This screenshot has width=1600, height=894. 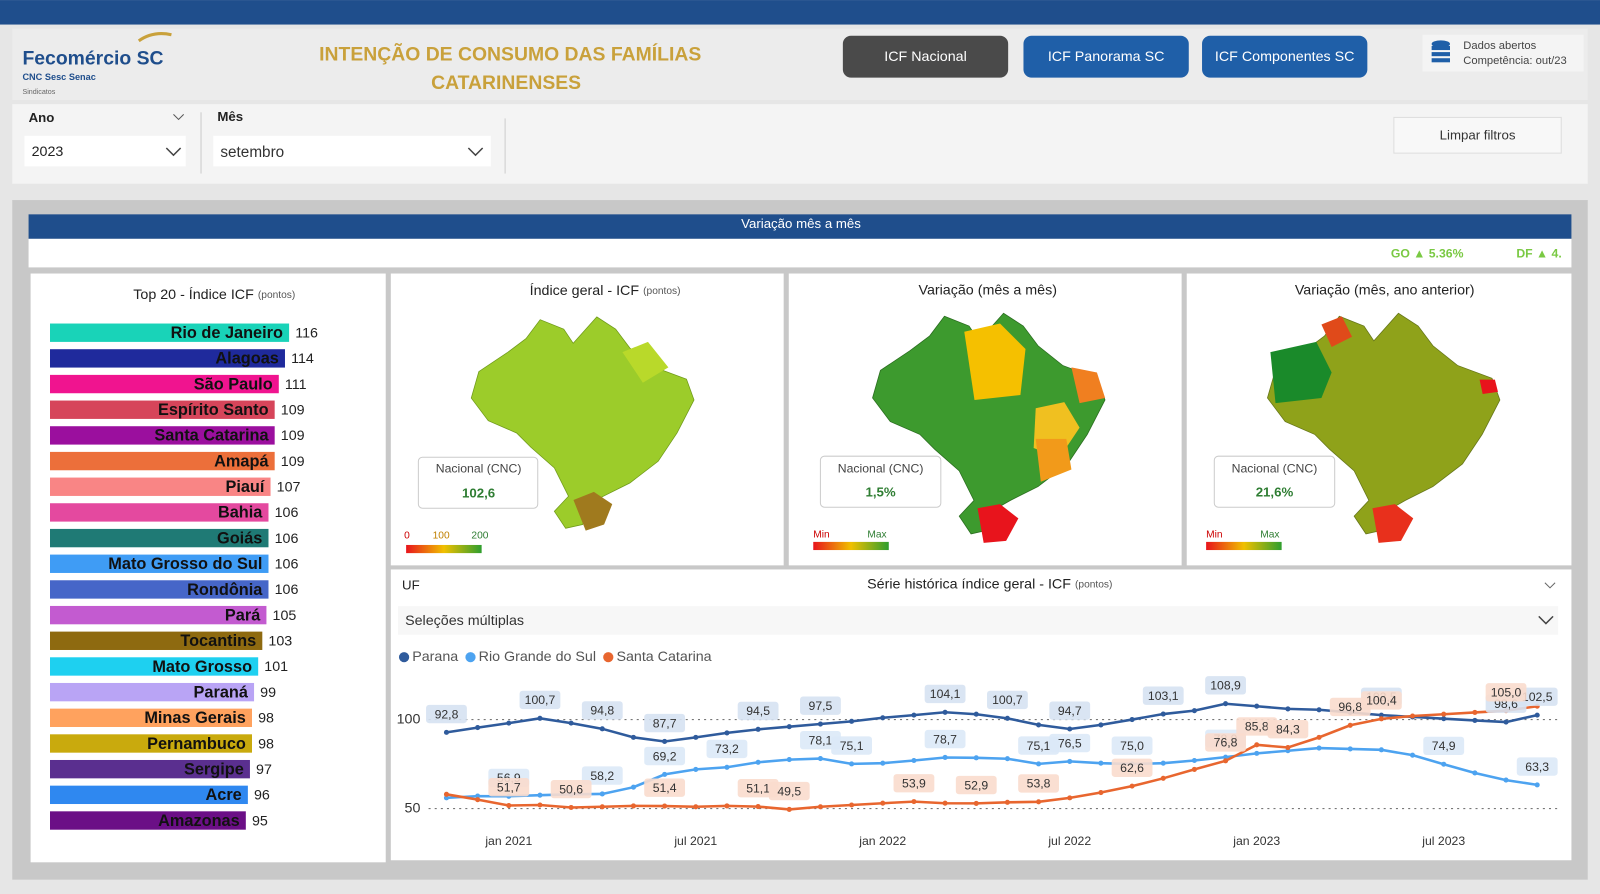 What do you see at coordinates (218, 641) in the screenshot?
I see `bar-category: Tocantins` at bounding box center [218, 641].